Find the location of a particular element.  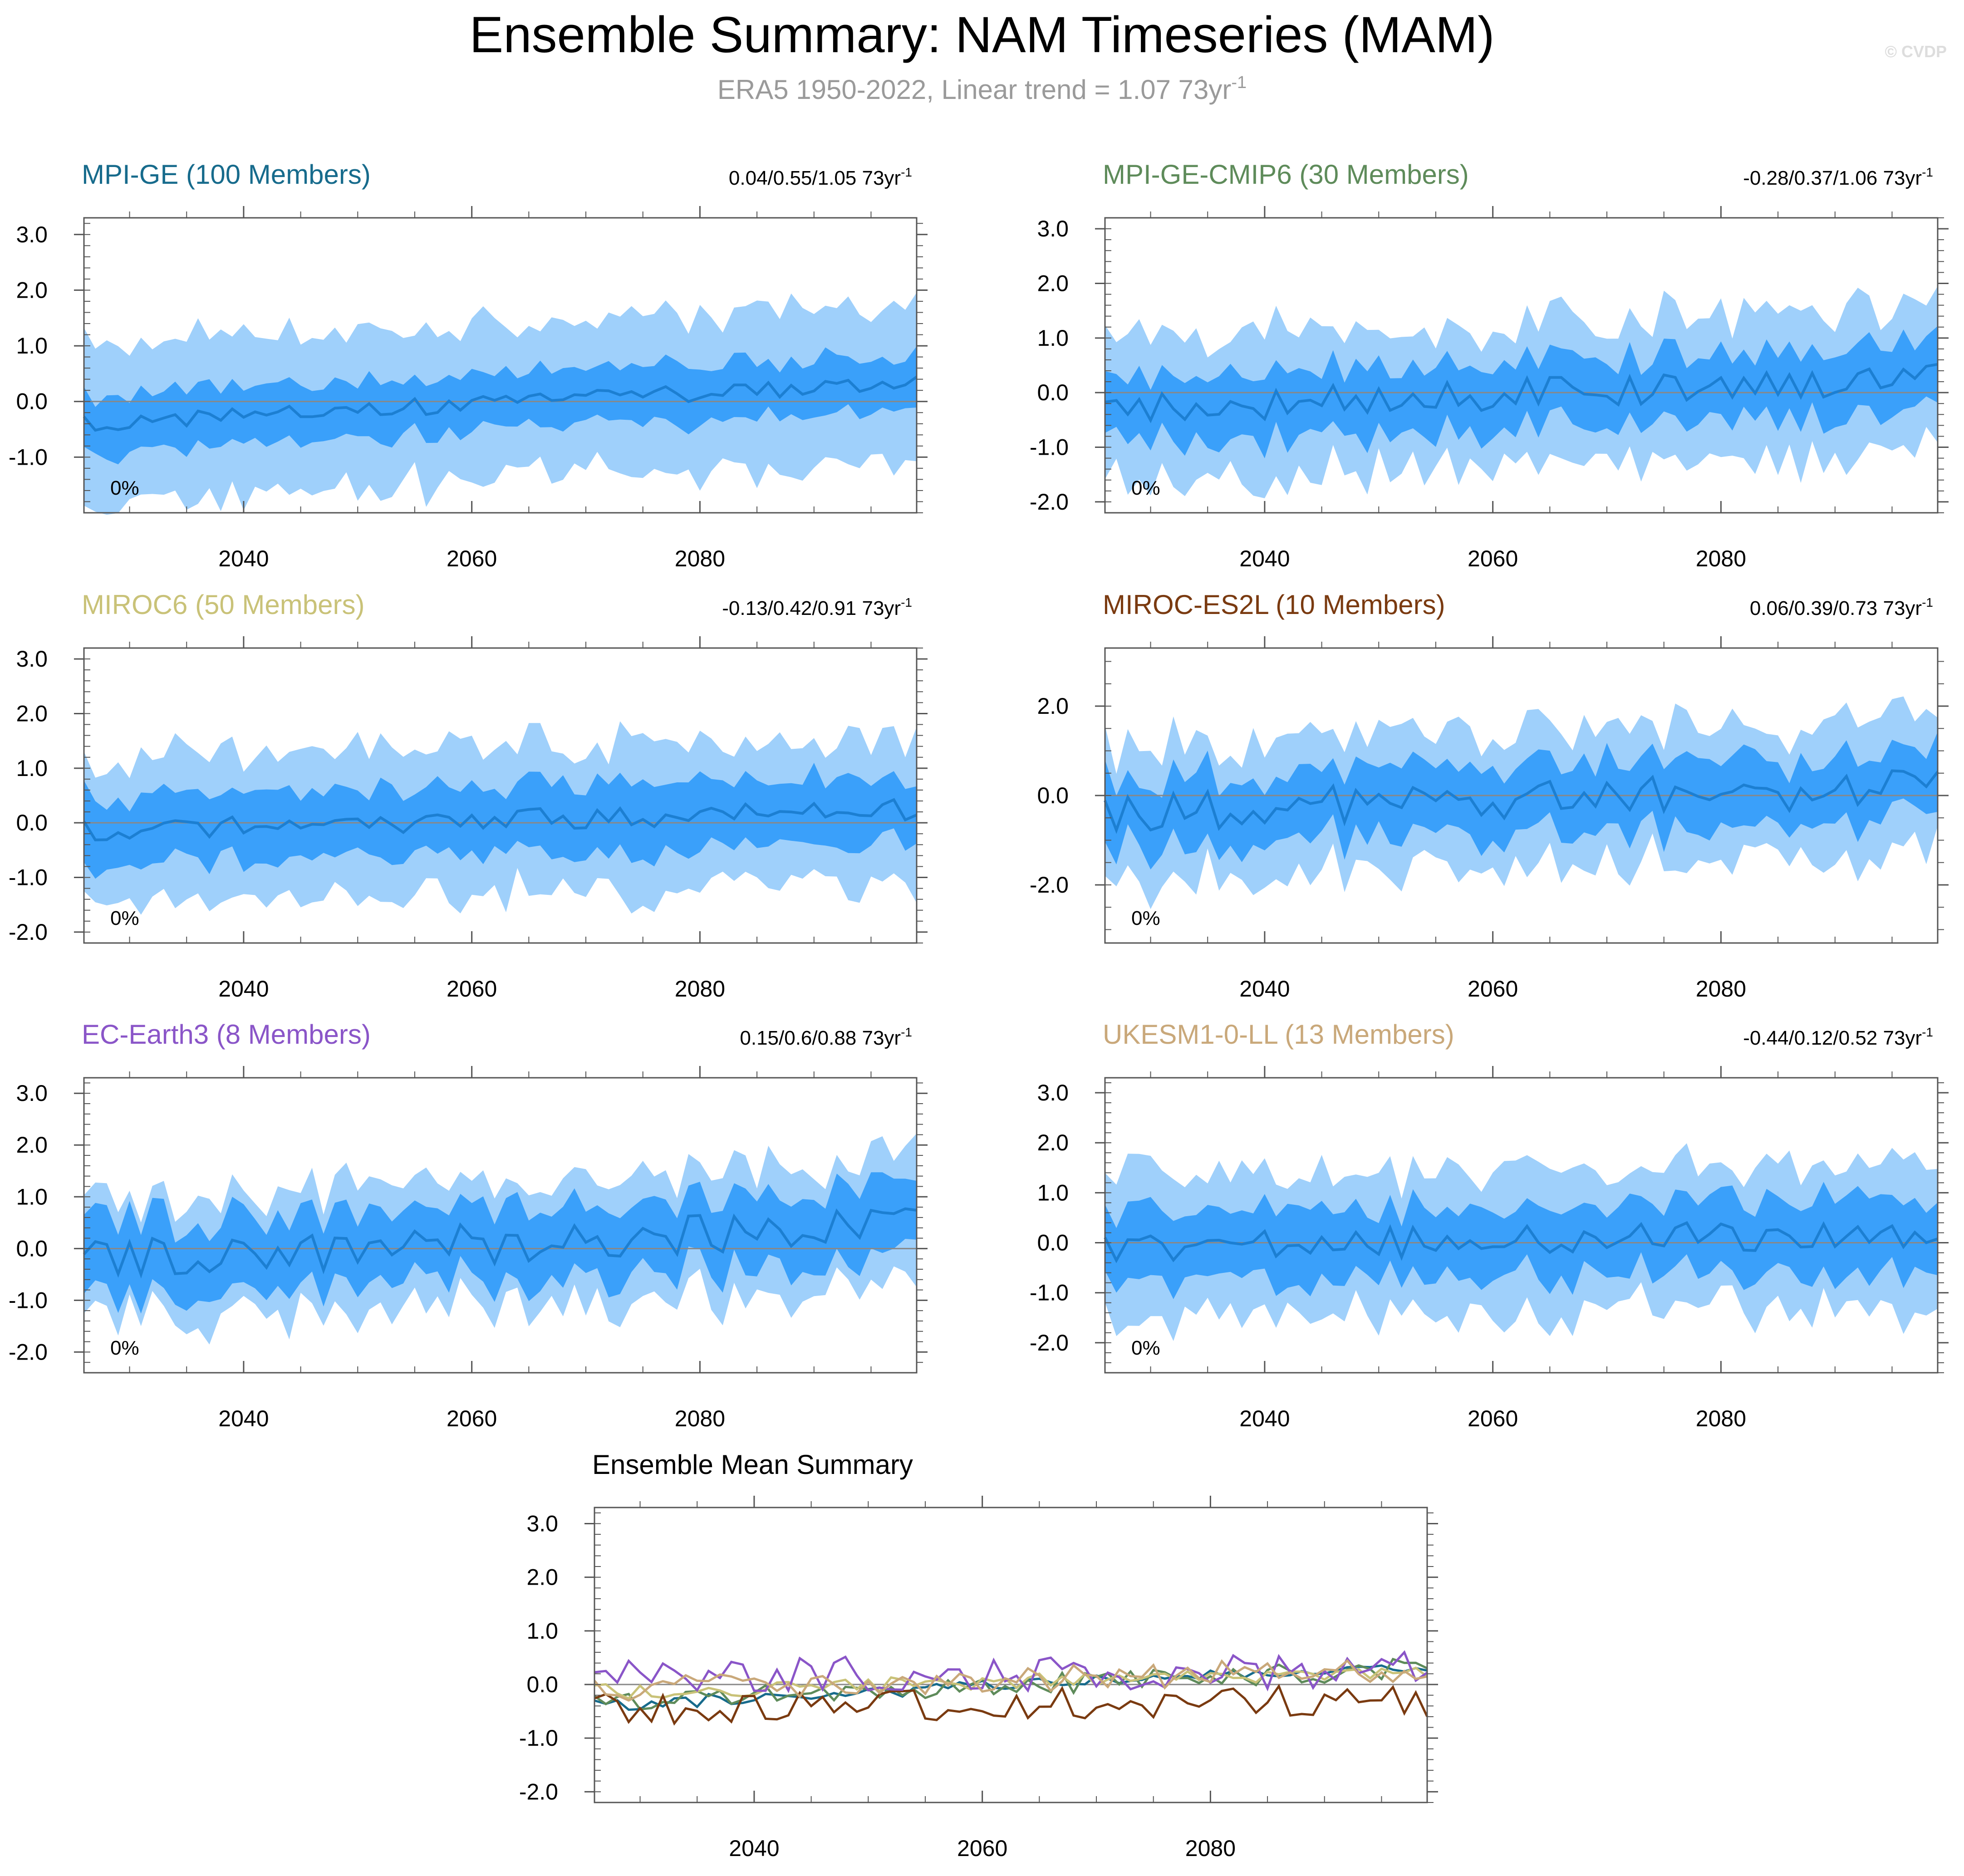

series-line-ec-earth3 is located at coordinates (1011, 1672).